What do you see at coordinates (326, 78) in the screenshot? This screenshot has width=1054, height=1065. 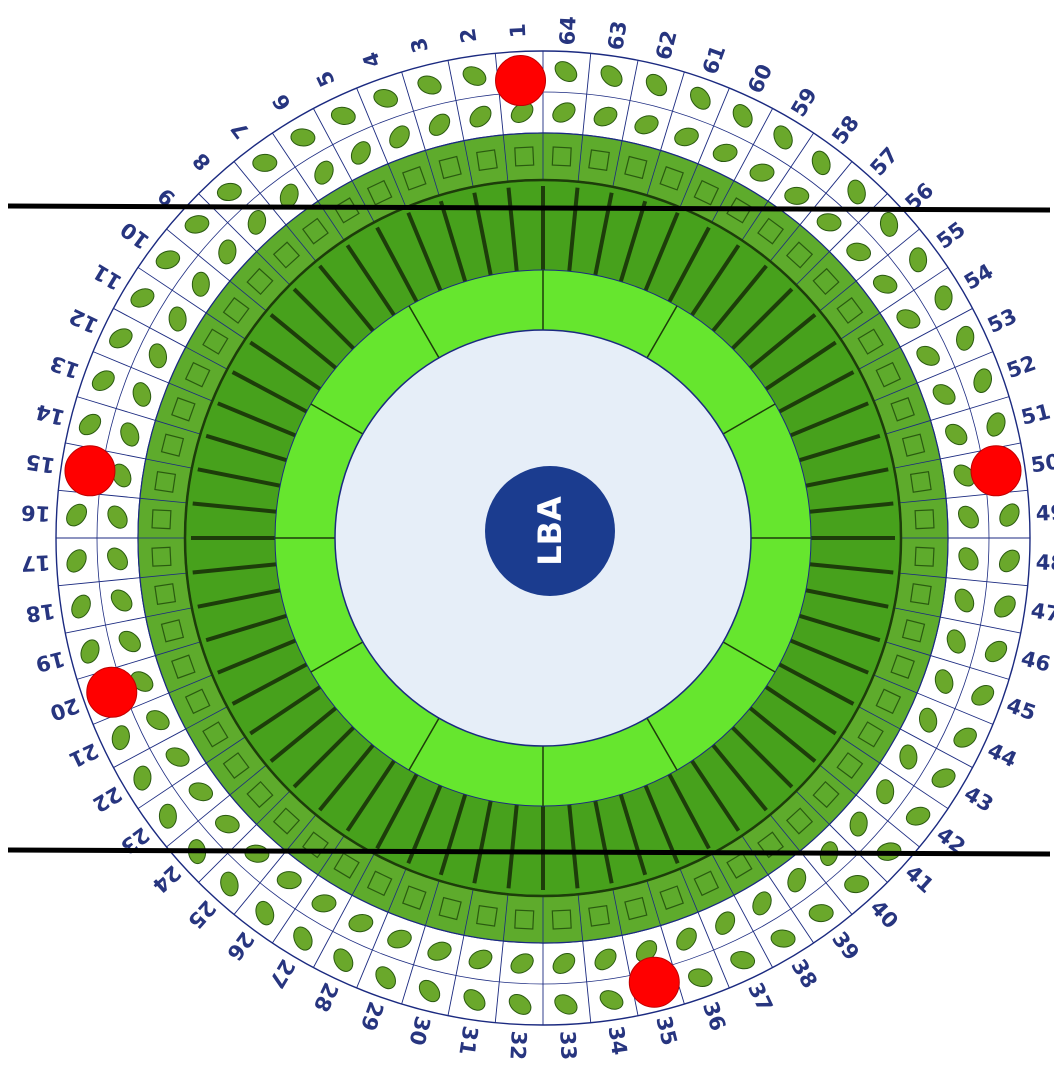 I see `position-number: 5` at bounding box center [326, 78].